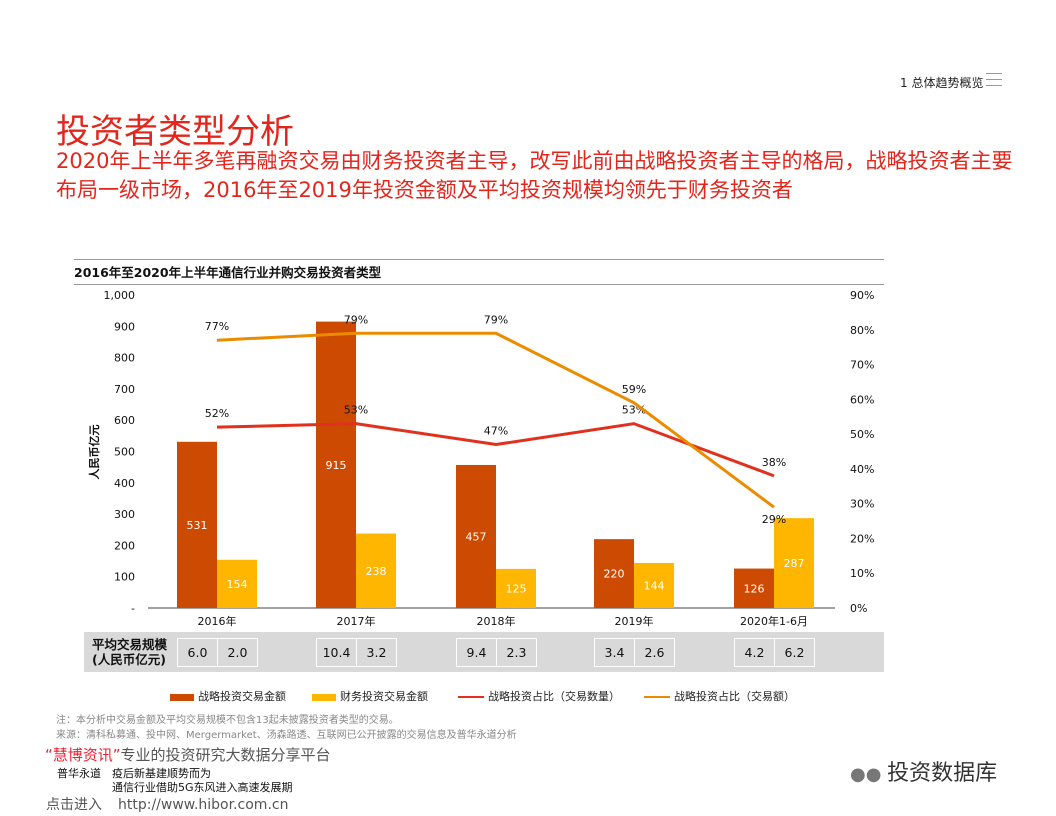 The image size is (1056, 816). What do you see at coordinates (634, 621) in the screenshot?
I see `x-tick-label: 2019年` at bounding box center [634, 621].